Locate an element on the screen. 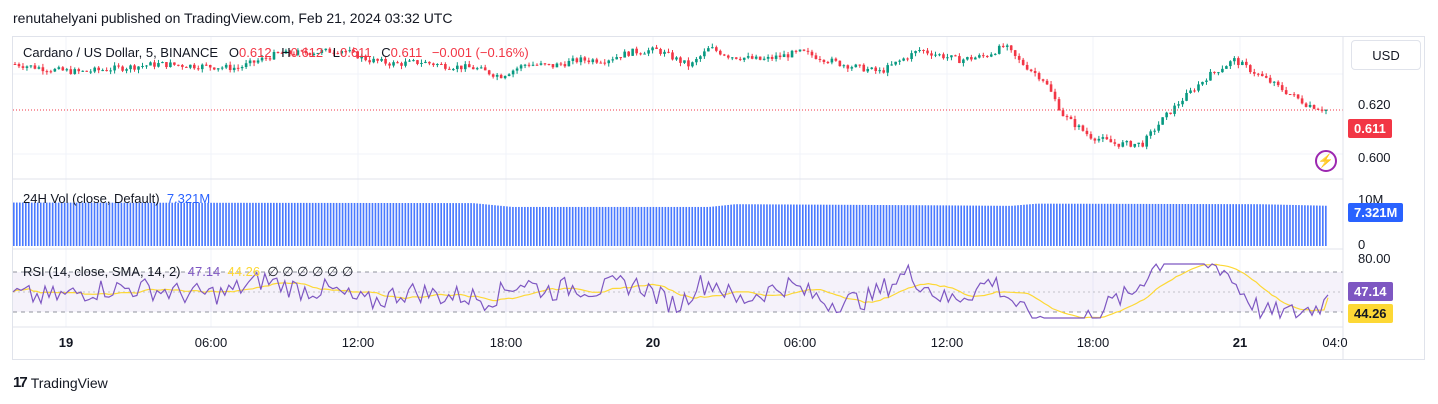 This screenshot has height=404, width=1438. rsi-value-badge: 47.14 is located at coordinates (1370, 291).